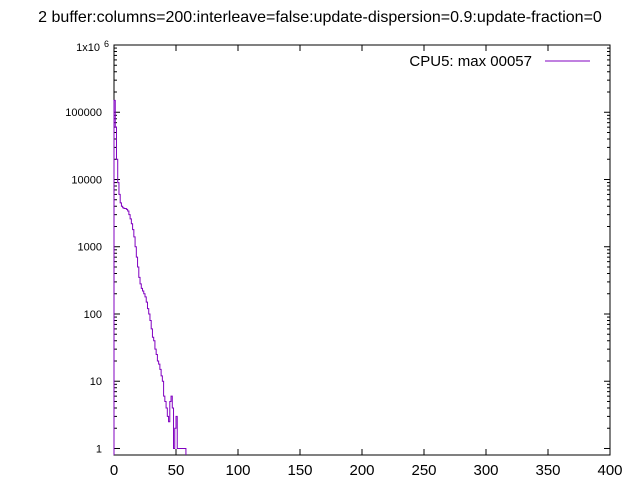 Image resolution: width=640 pixels, height=480 pixels. What do you see at coordinates (470, 61) in the screenshot?
I see `legend-entry-cpu5: CPU5: max 00057` at bounding box center [470, 61].